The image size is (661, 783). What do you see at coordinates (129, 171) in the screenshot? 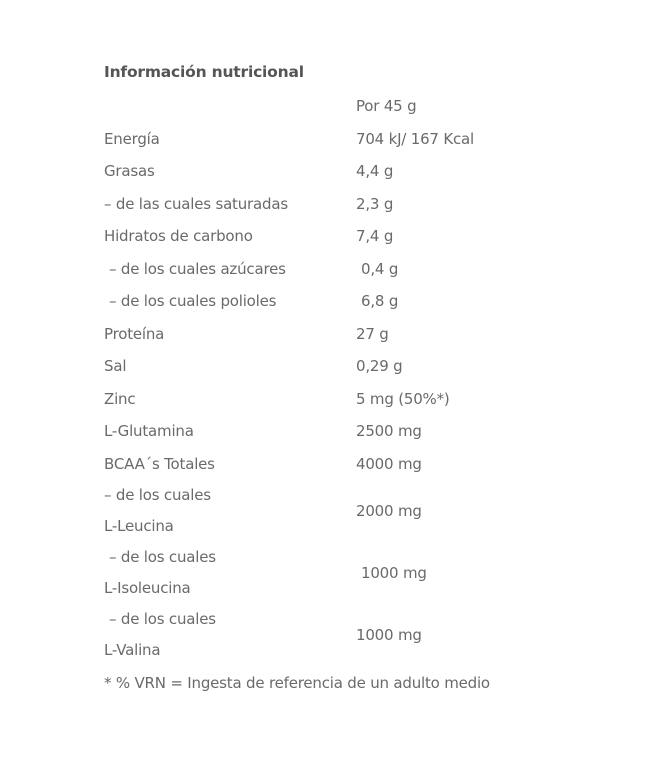
I see `nutrient-label: Grasas` at bounding box center [129, 171].